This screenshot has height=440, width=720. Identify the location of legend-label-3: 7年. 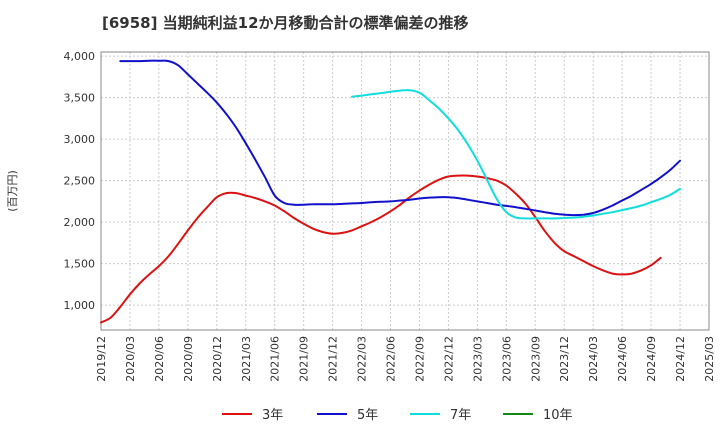
(460, 415).